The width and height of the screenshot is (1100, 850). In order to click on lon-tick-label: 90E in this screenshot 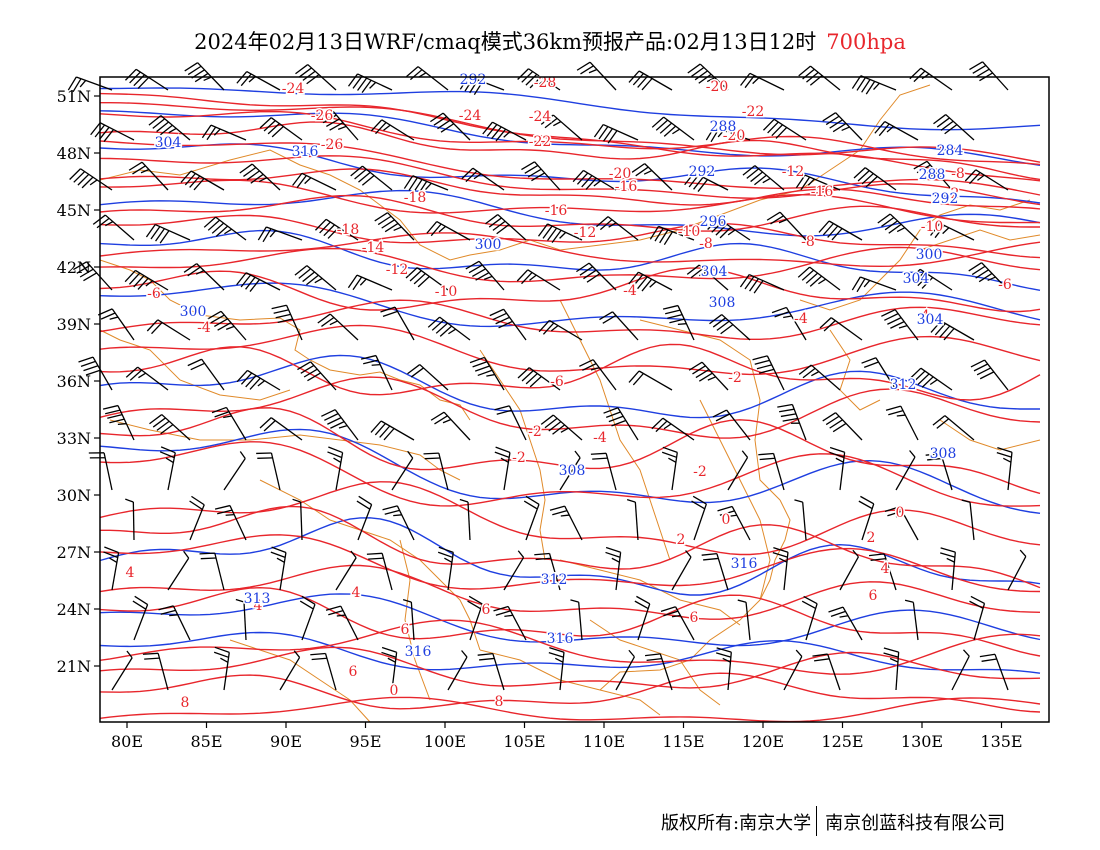, I will do `click(286, 741)`.